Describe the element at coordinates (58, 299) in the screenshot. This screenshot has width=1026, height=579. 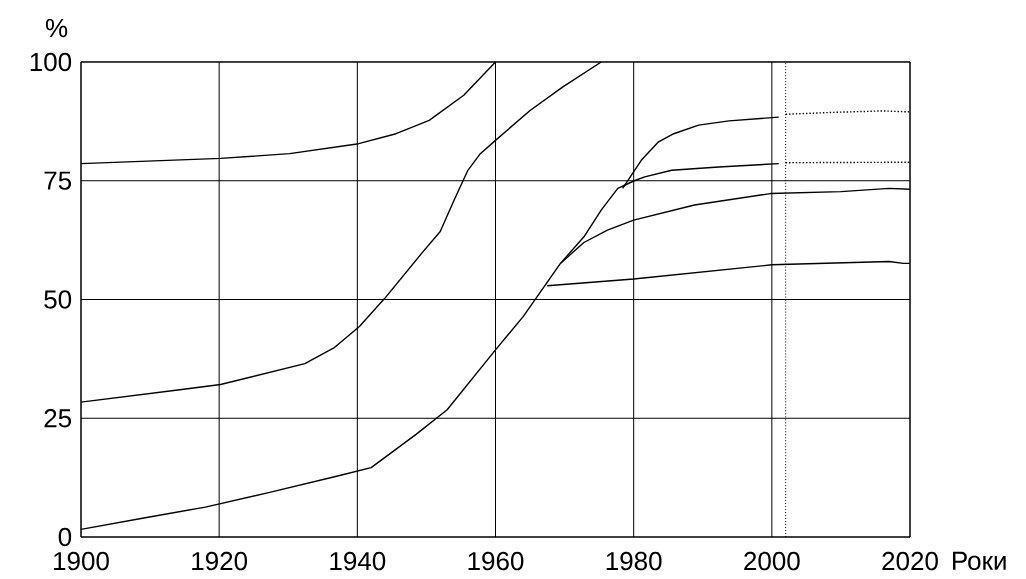
I see `y-tick-label: 50` at that location.